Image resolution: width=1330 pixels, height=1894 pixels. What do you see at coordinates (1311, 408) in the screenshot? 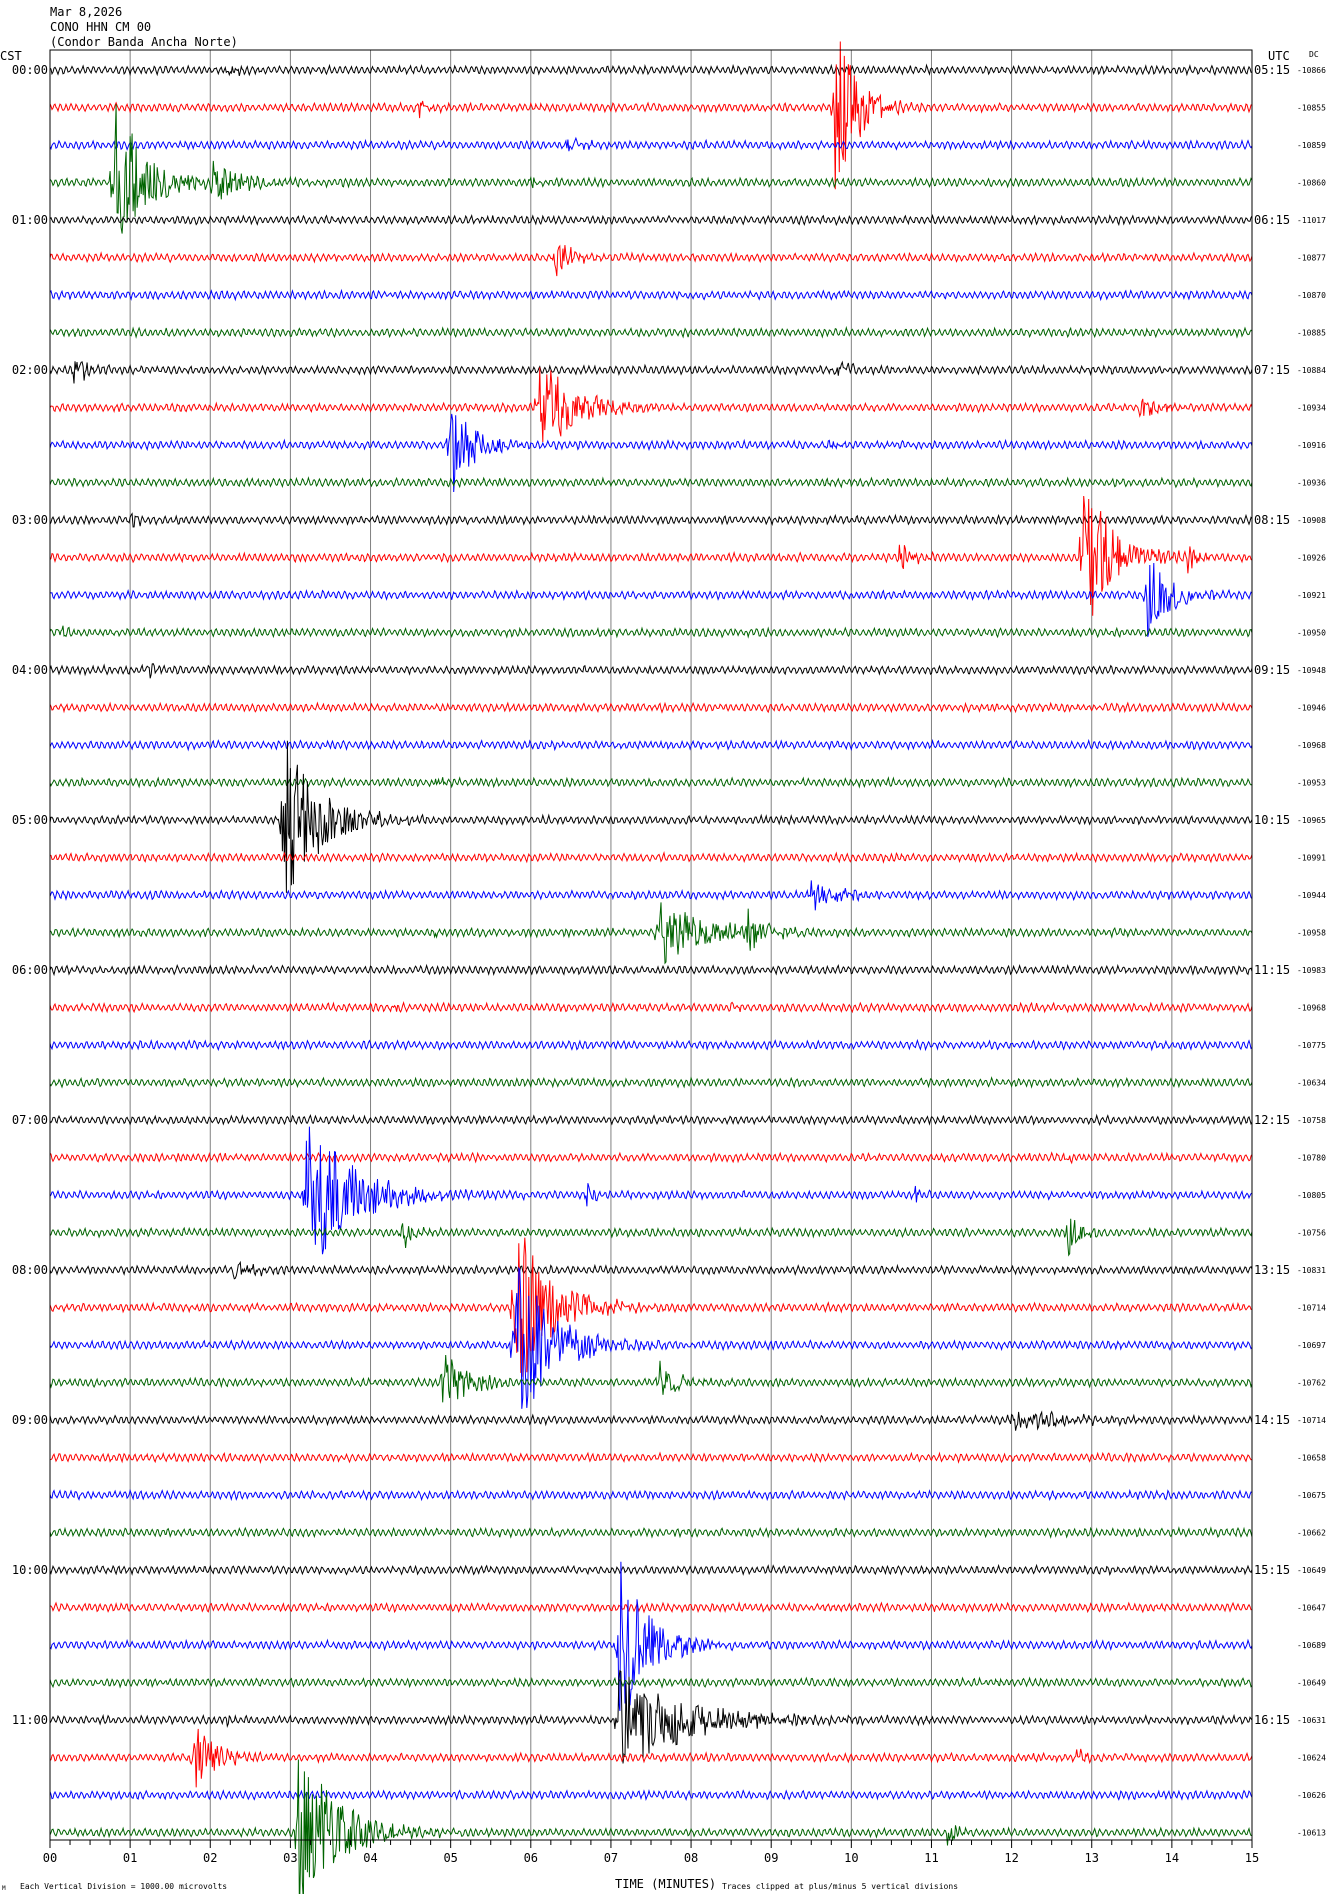
I see `dc-offset-label: -10934` at bounding box center [1311, 408].